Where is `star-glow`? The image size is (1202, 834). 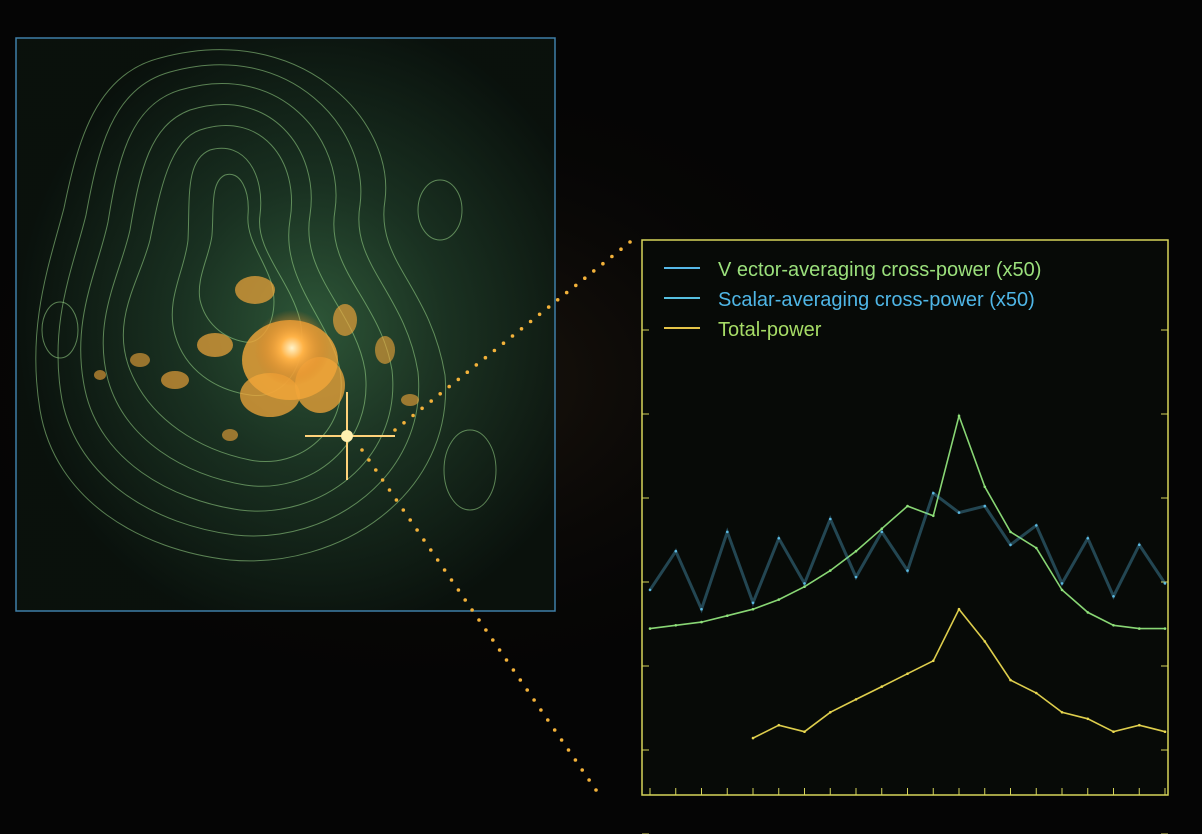 star-glow is located at coordinates (347, 436).